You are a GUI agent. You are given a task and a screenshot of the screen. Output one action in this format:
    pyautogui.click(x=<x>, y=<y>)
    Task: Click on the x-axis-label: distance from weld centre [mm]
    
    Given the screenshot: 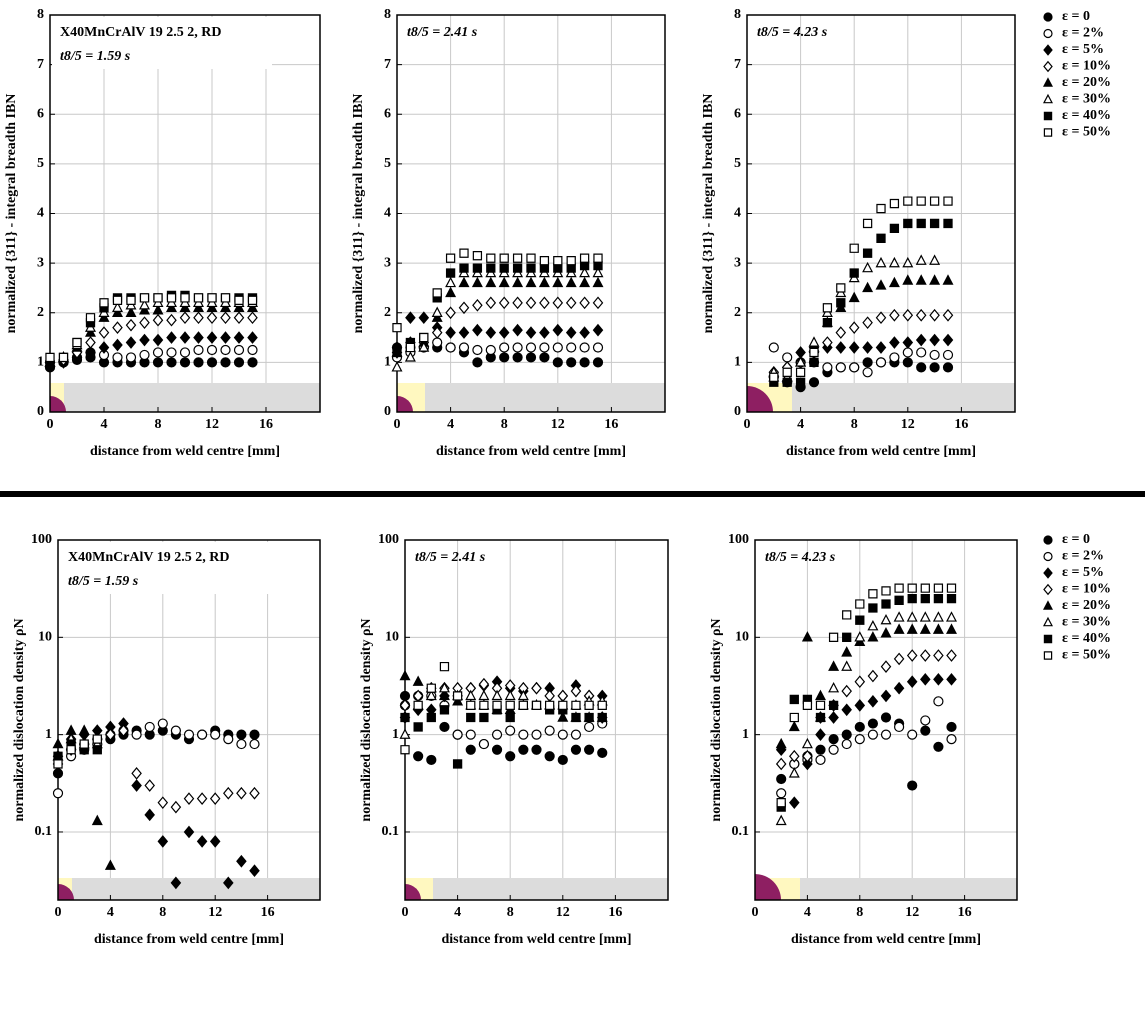 What is the action you would take?
    pyautogui.click(x=189, y=939)
    